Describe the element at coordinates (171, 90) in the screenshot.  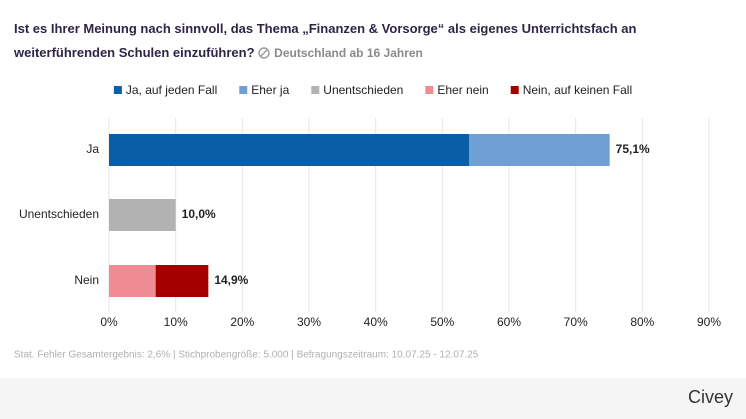
I see `legend-label: Ja, auf jeden Fall` at that location.